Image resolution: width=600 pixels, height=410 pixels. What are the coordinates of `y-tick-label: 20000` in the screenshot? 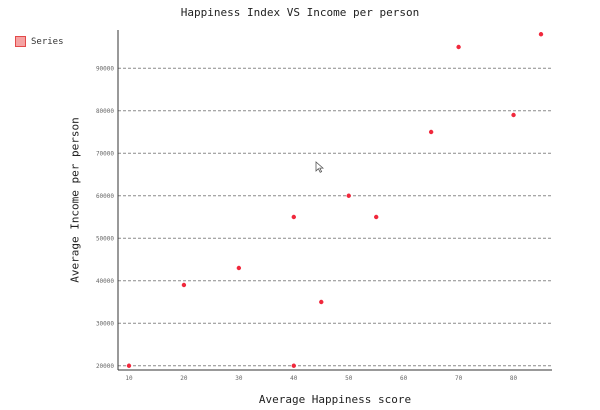 It's located at (105, 366).